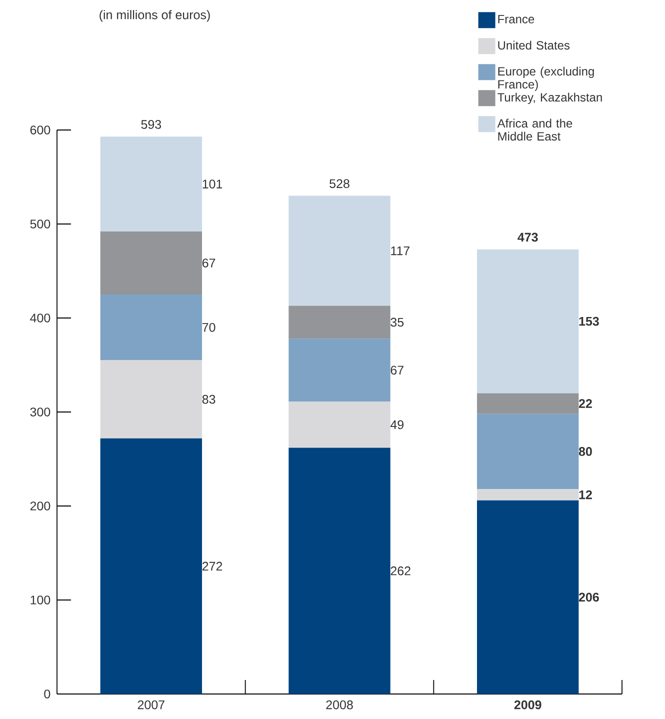 Image resolution: width=665 pixels, height=719 pixels. Describe the element at coordinates (528, 705) in the screenshot. I see `x-tick-label: 2009` at that location.